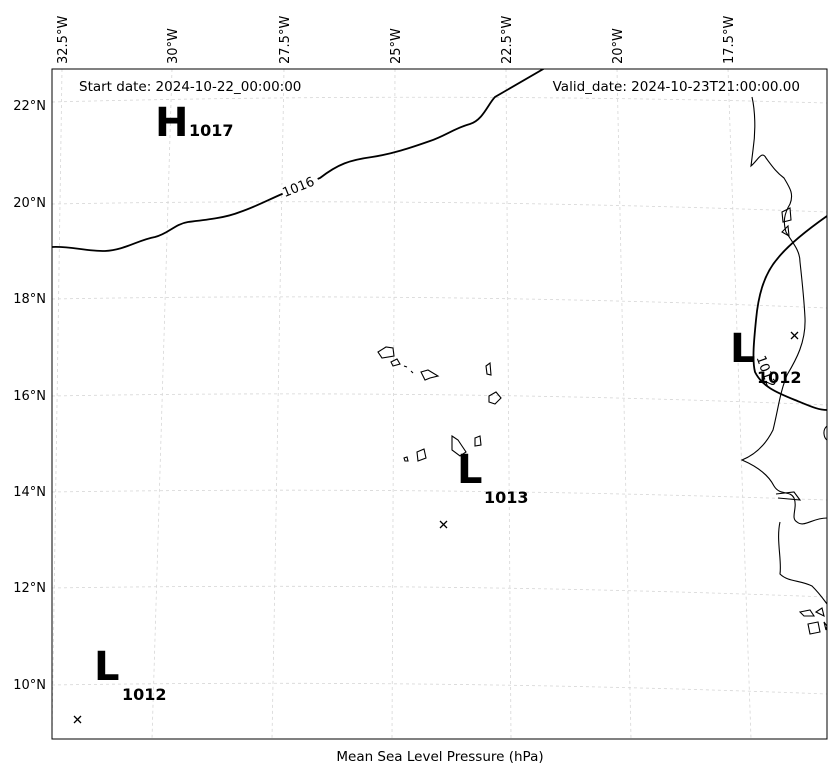 The height and width of the screenshot is (783, 837). I want to click on start-date-label: Start date: 2024-10-22_00:00:00, so click(190, 87).